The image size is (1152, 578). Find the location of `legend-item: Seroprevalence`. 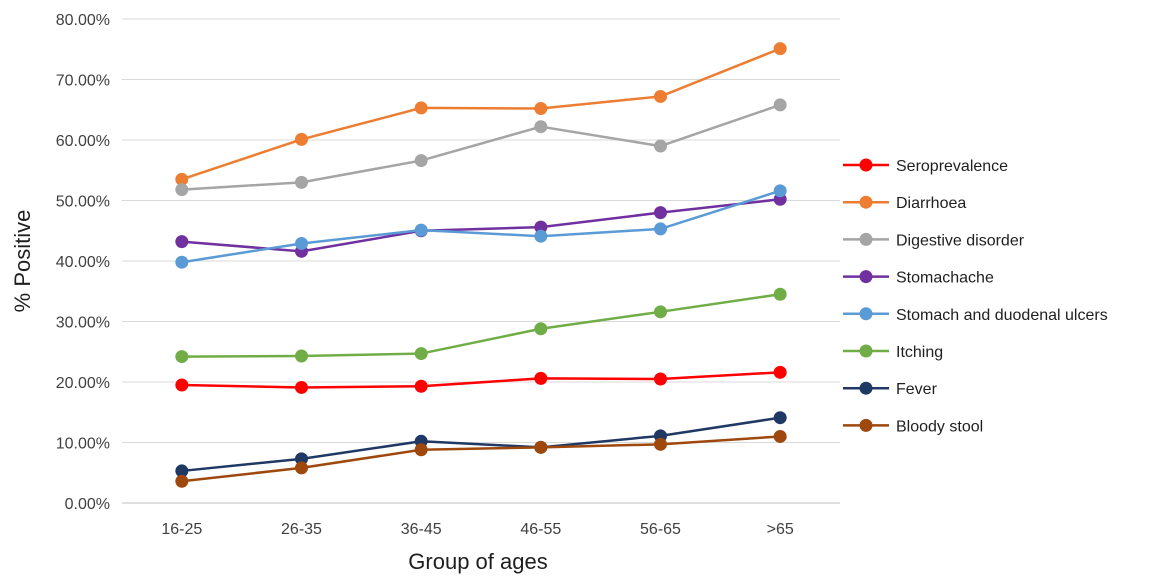

legend-item: Seroprevalence is located at coordinates (925, 166).